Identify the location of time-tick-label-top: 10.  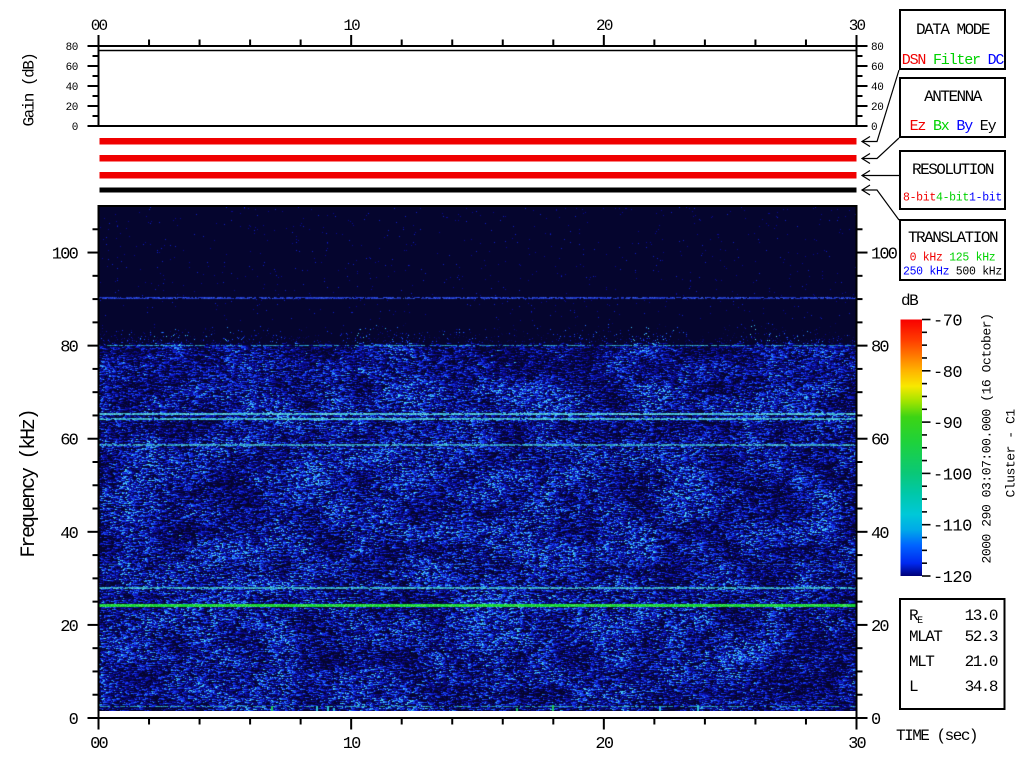
(351, 26).